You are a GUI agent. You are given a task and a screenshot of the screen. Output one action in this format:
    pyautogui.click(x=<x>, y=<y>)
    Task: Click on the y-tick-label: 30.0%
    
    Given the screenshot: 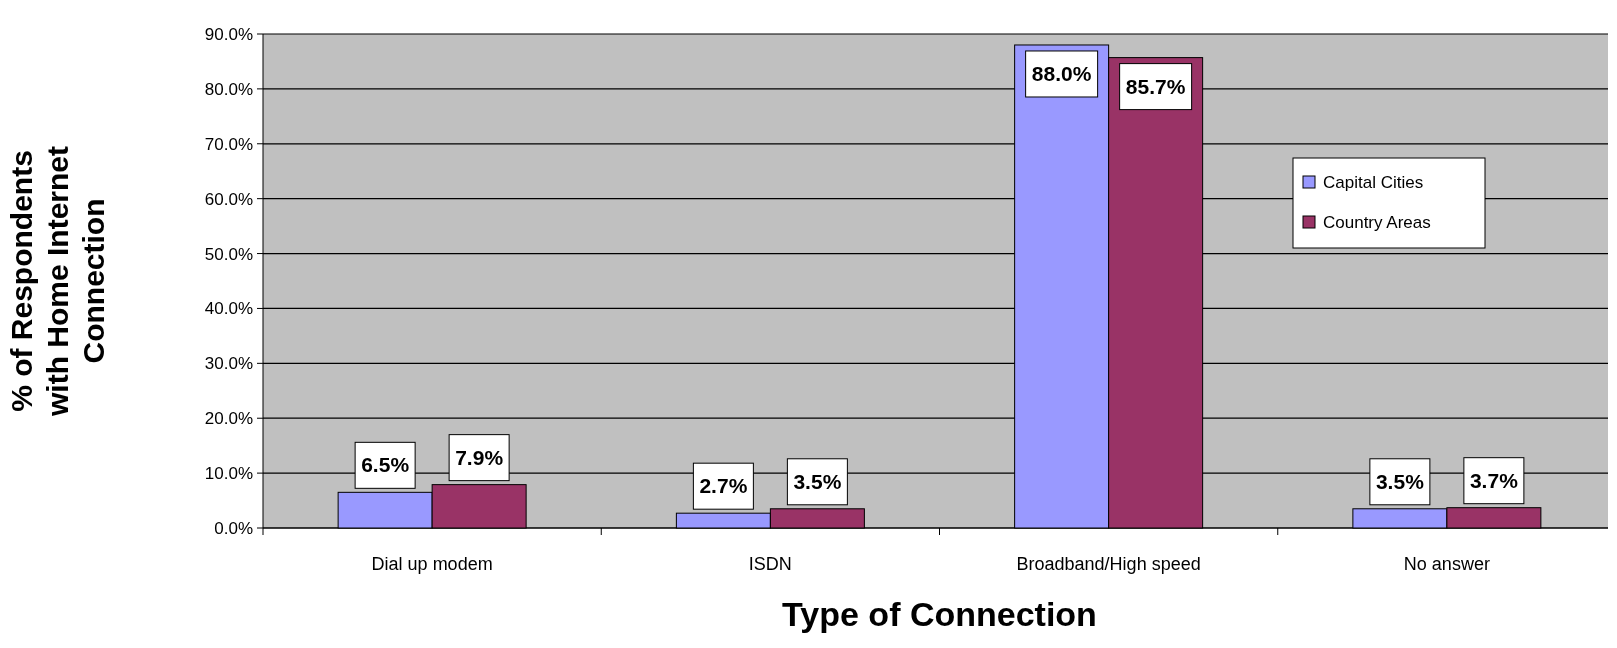 What is the action you would take?
    pyautogui.click(x=228, y=364)
    